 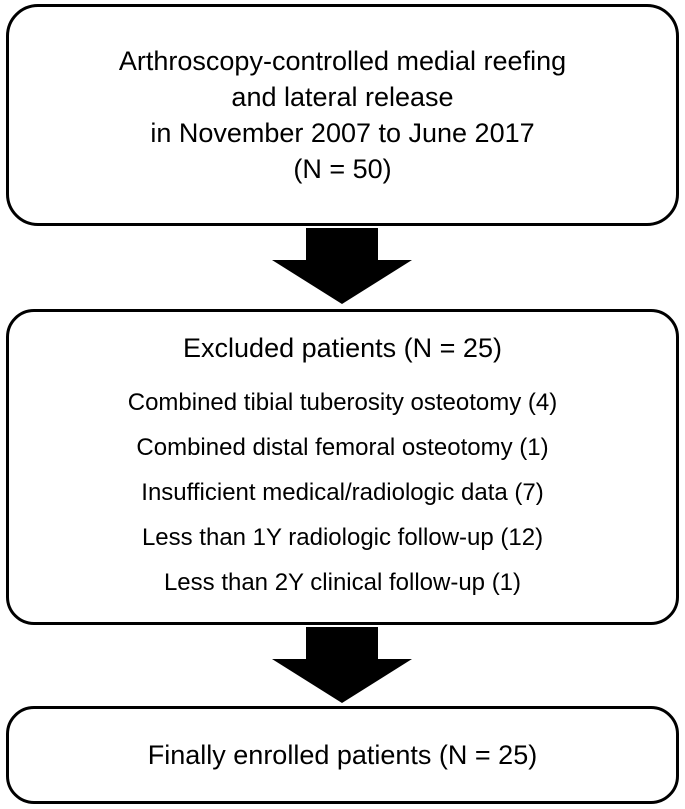 I want to click on initial-cohort-line: Arthroscopy-controlled medial reefing, so click(x=342, y=61).